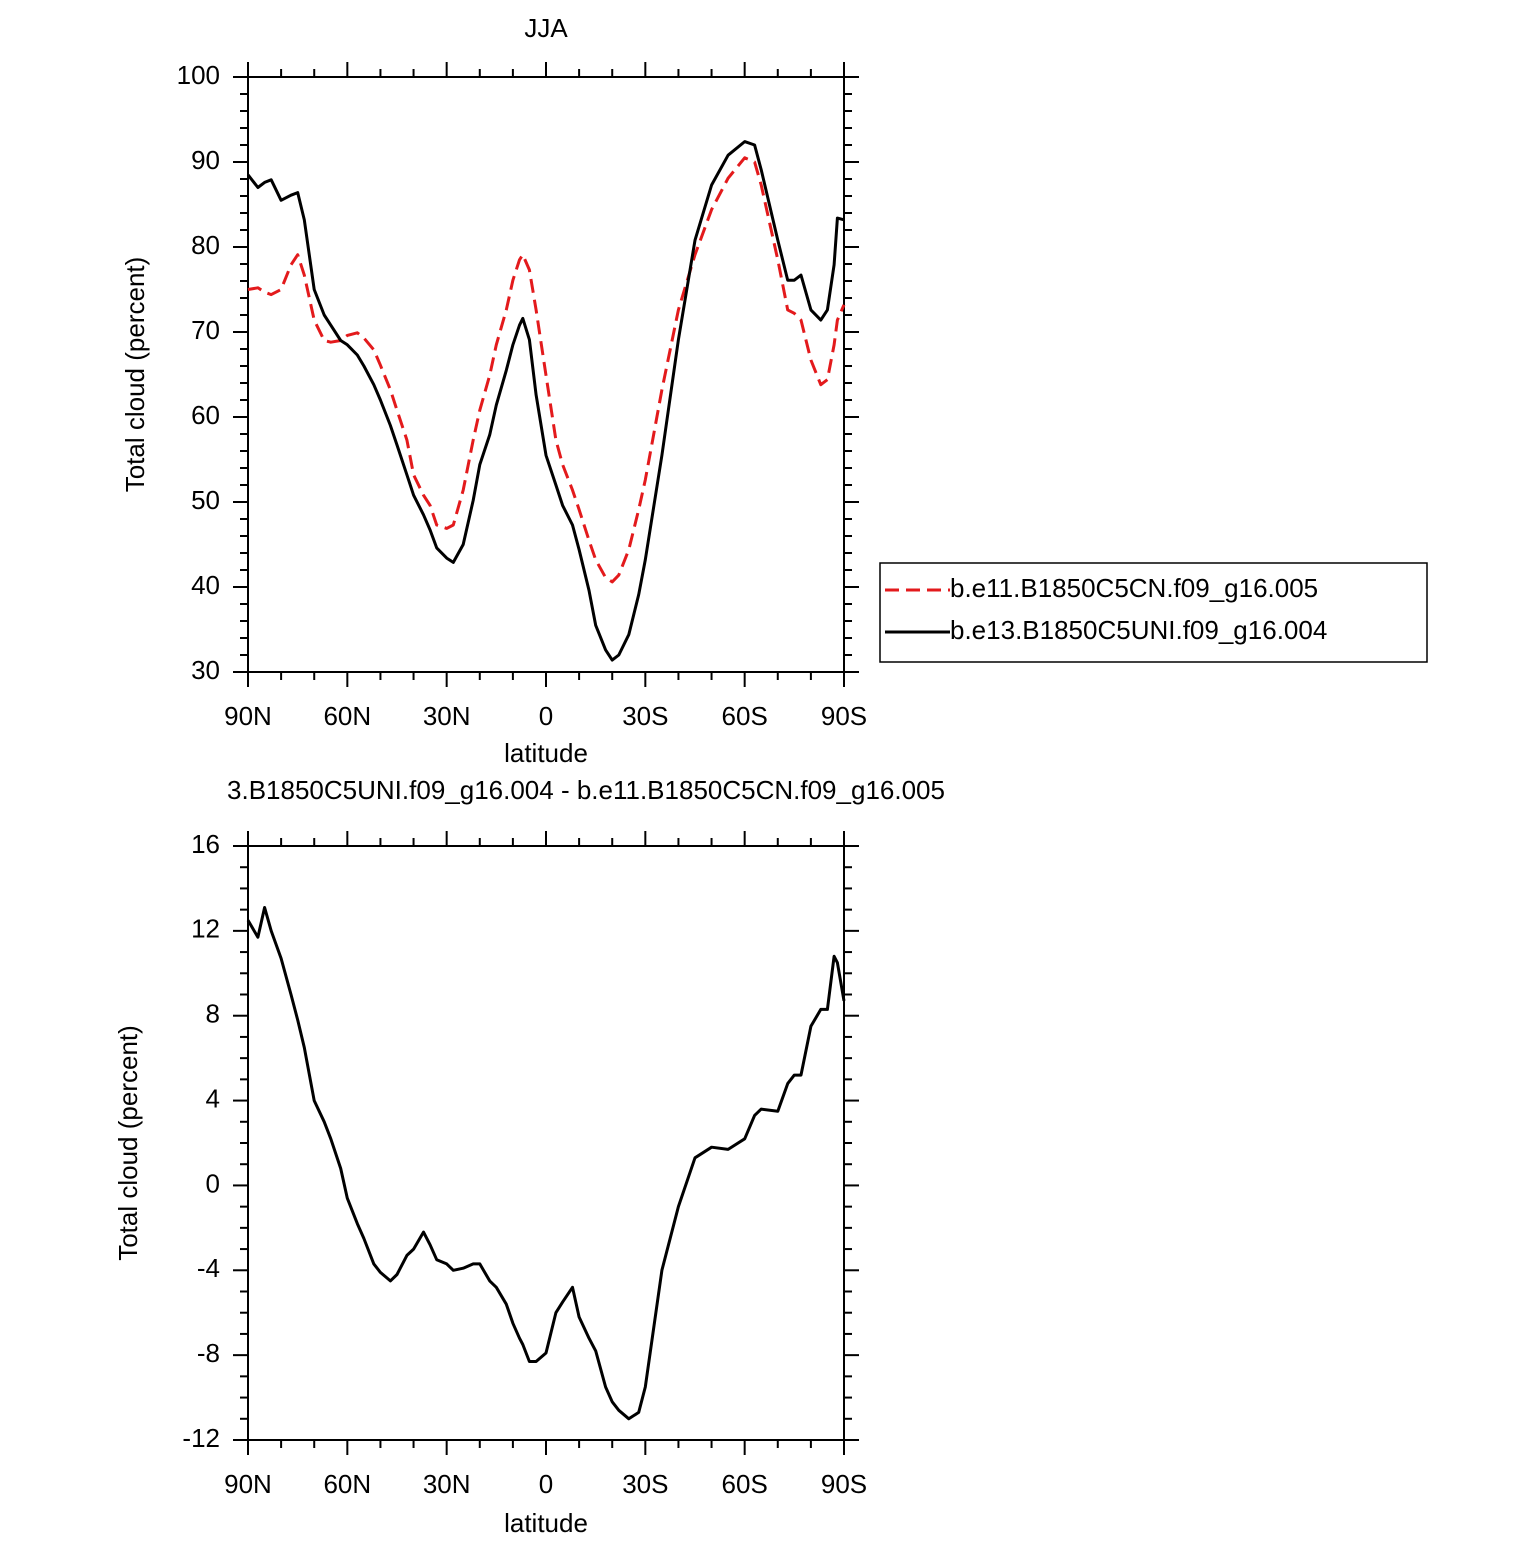 Image resolution: width=1535 pixels, height=1547 pixels. Describe the element at coordinates (205, 585) in the screenshot. I see `y-tick-label: 40` at that location.